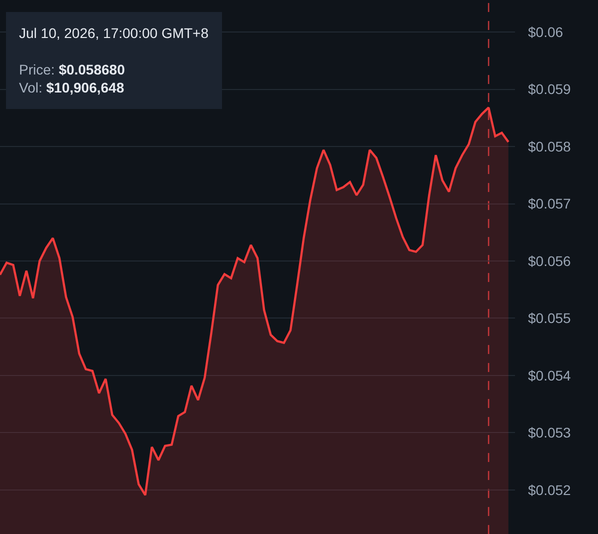 The image size is (598, 534). Describe the element at coordinates (550, 146) in the screenshot. I see `y-tick-label: $0.058` at that location.